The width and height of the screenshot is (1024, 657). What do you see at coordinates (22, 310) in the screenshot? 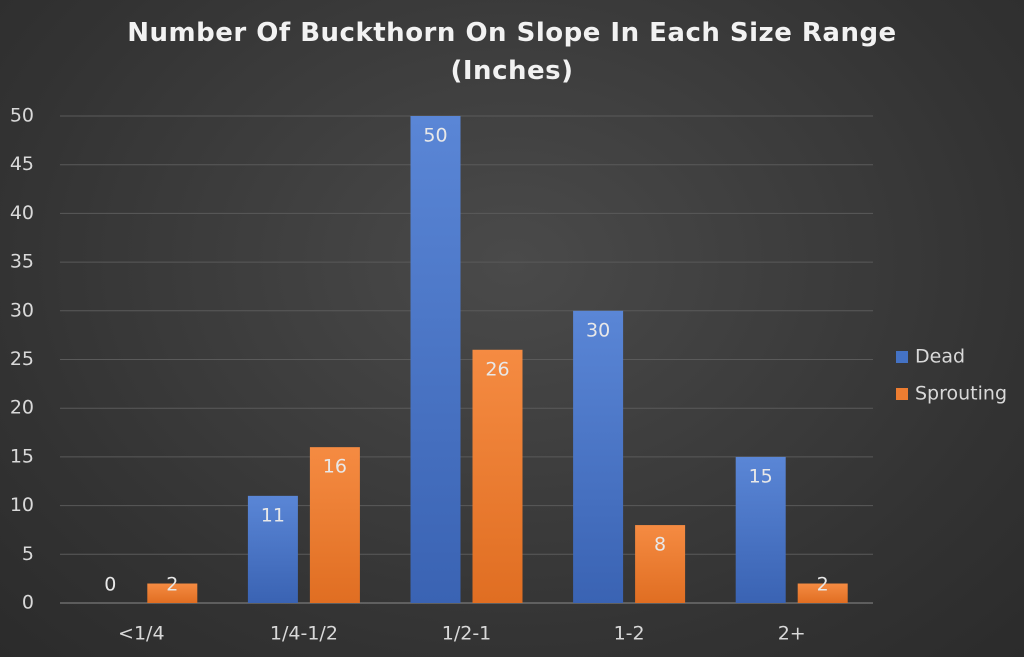
I see `y-tick-label: 30` at bounding box center [22, 310].